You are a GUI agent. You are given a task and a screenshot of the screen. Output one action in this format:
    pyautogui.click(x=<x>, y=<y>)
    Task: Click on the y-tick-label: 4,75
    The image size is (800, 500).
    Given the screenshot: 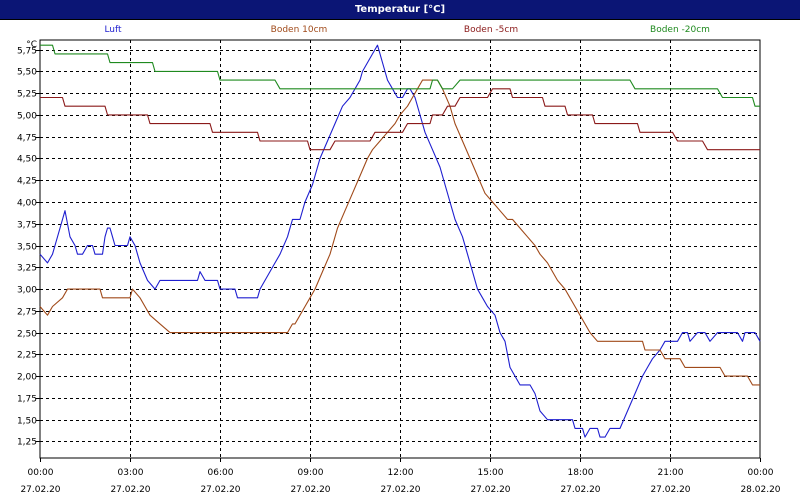 What is the action you would take?
    pyautogui.click(x=27, y=139)
    